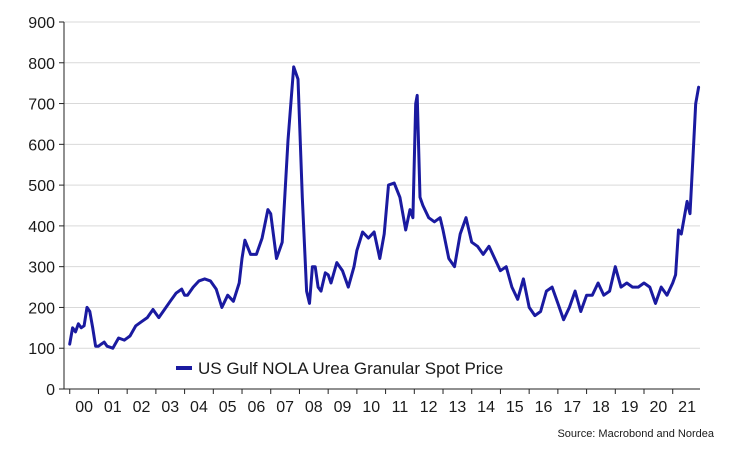 Image resolution: width=739 pixels, height=453 pixels. I want to click on x-tick-label-05: 05, so click(228, 407).